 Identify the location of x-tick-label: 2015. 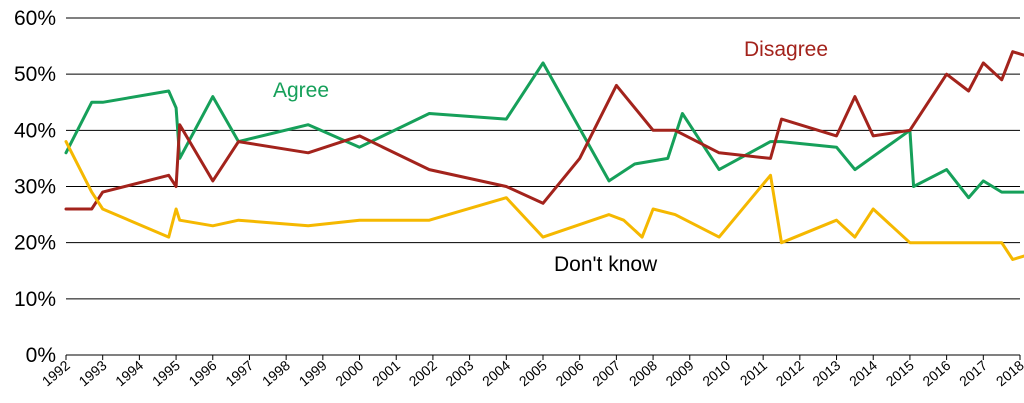
(900, 373).